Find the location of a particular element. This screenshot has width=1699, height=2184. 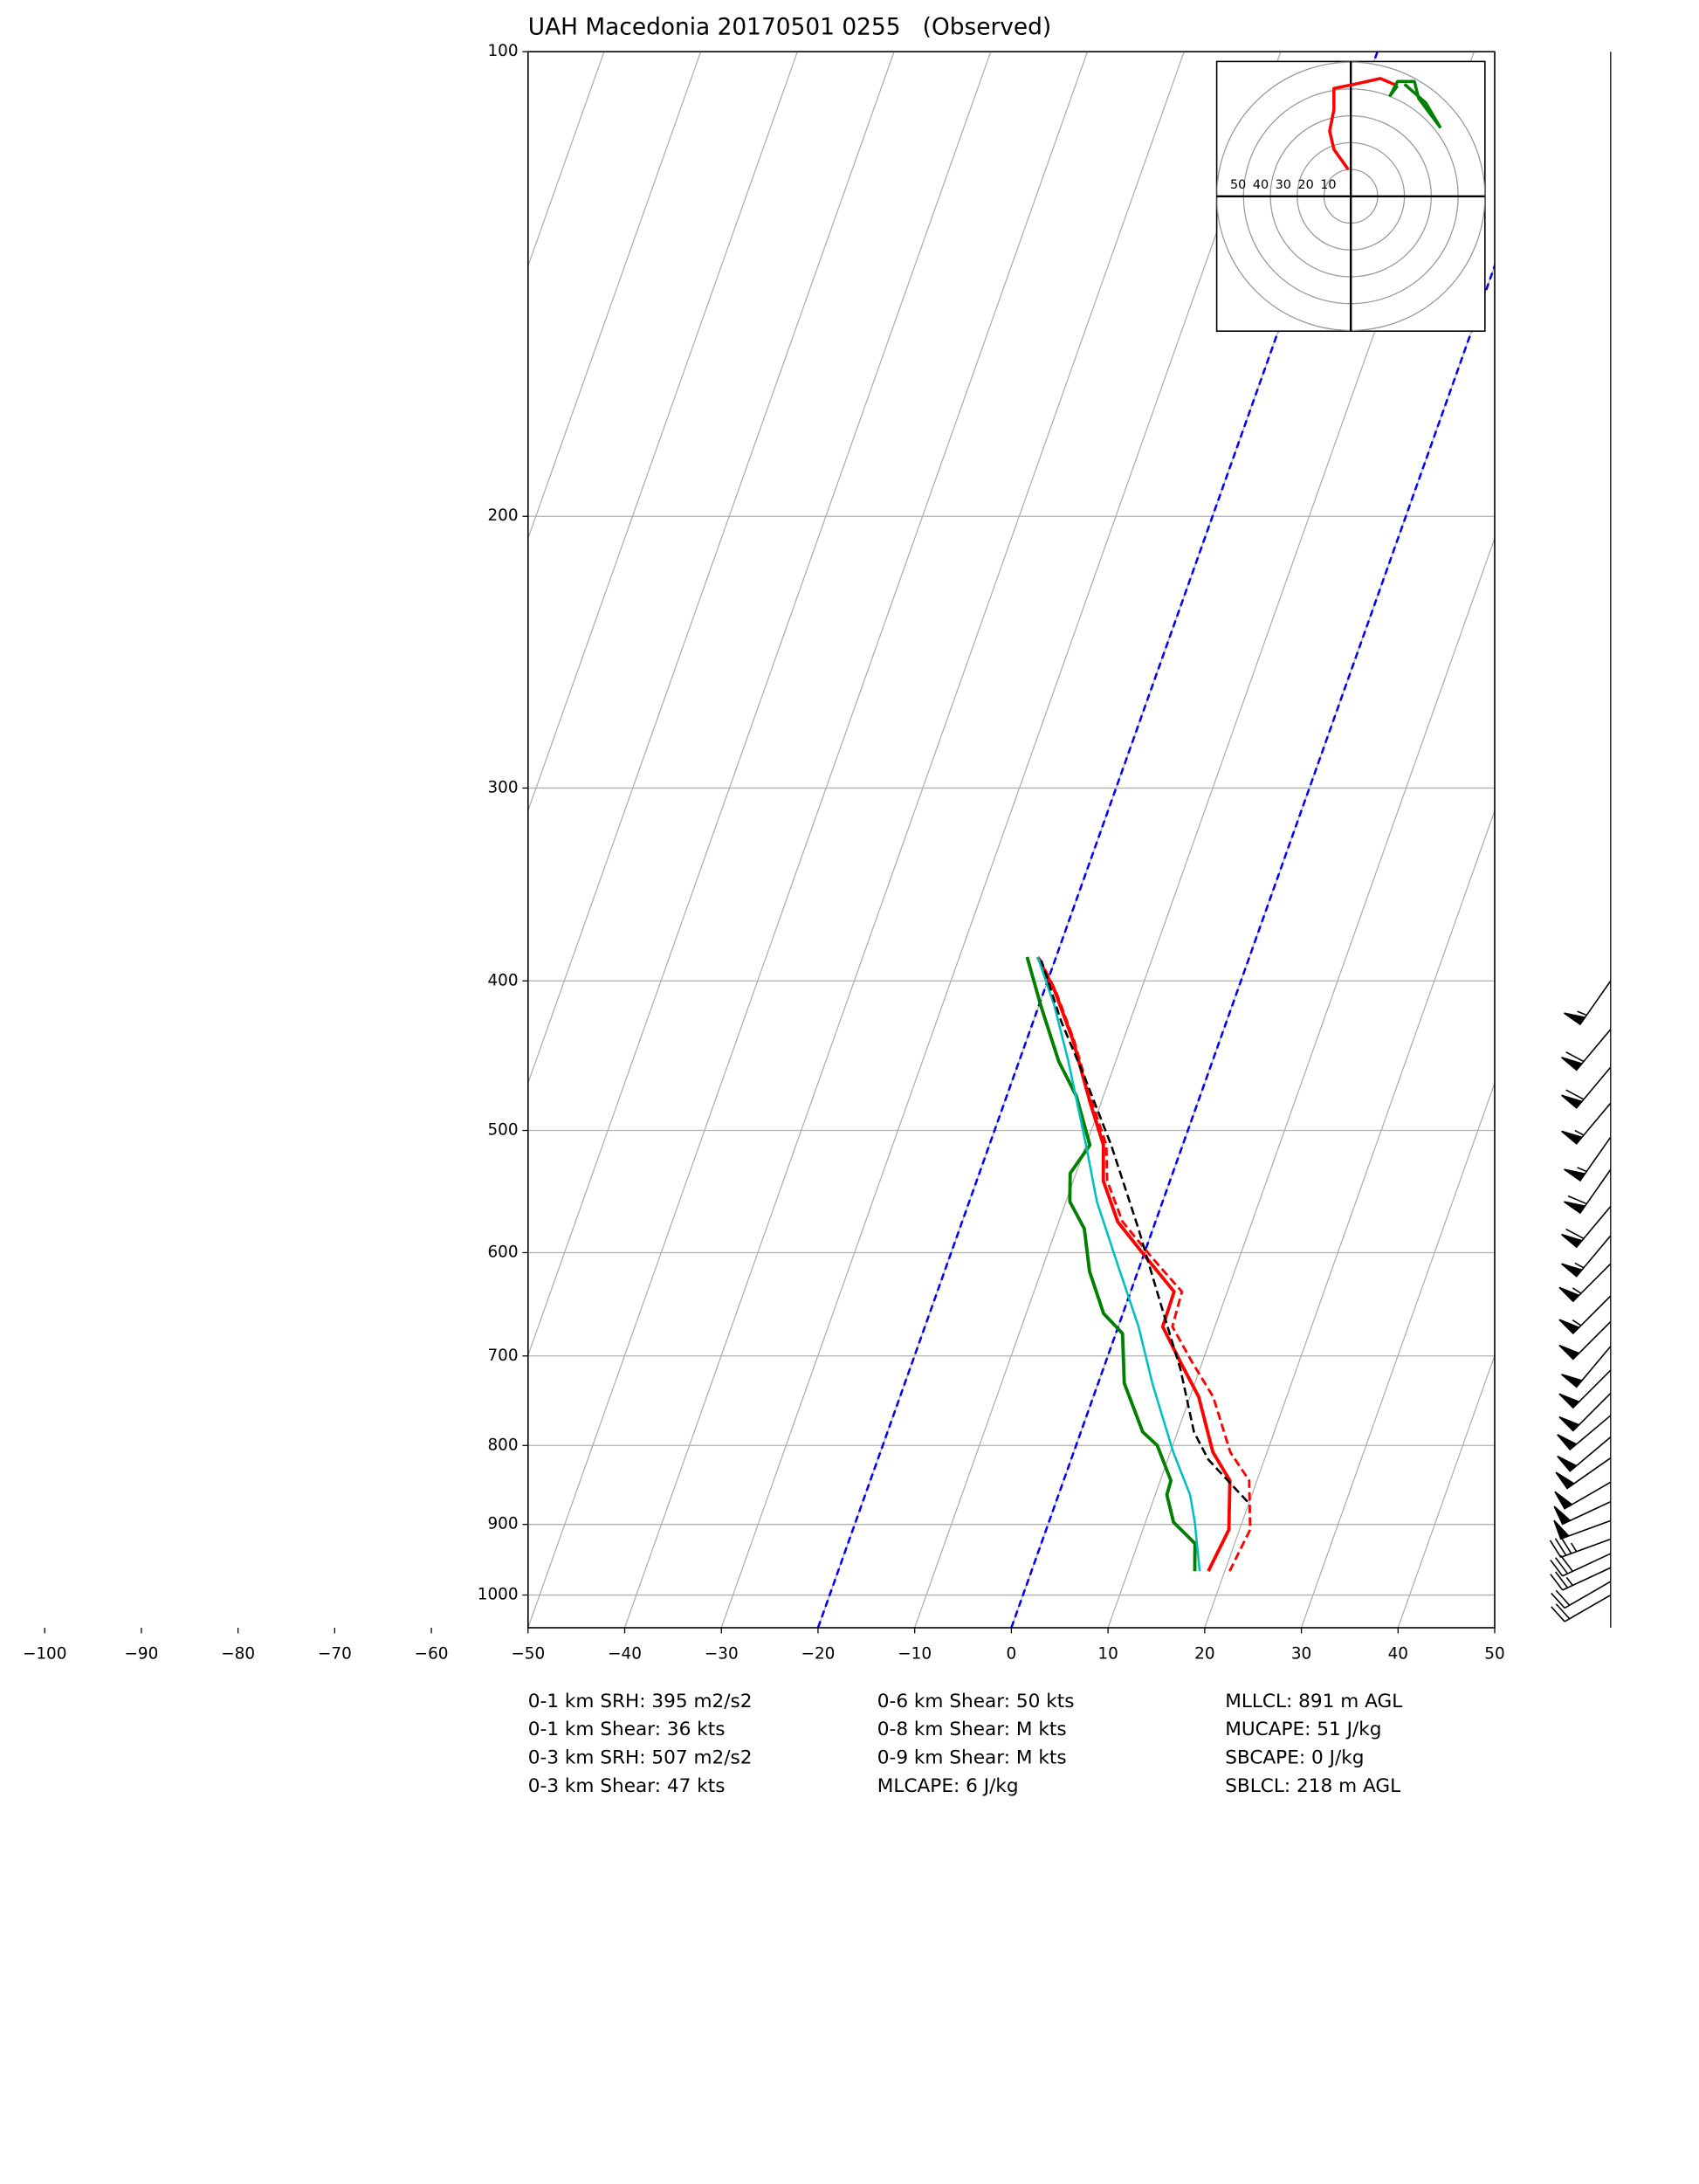

y-tick-label: 600 is located at coordinates (502, 1252).